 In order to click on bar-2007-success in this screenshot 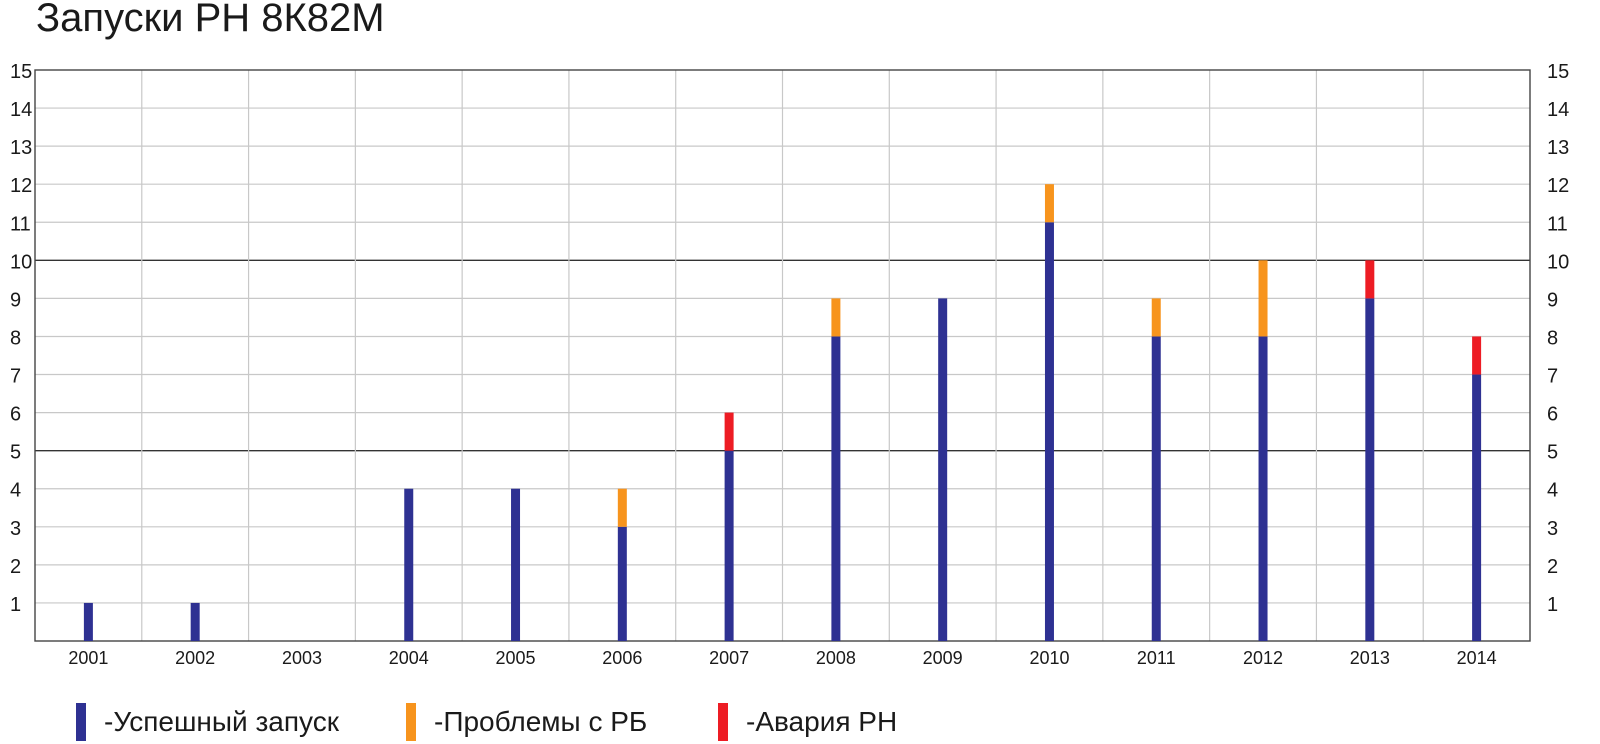, I will do `click(729, 545)`.